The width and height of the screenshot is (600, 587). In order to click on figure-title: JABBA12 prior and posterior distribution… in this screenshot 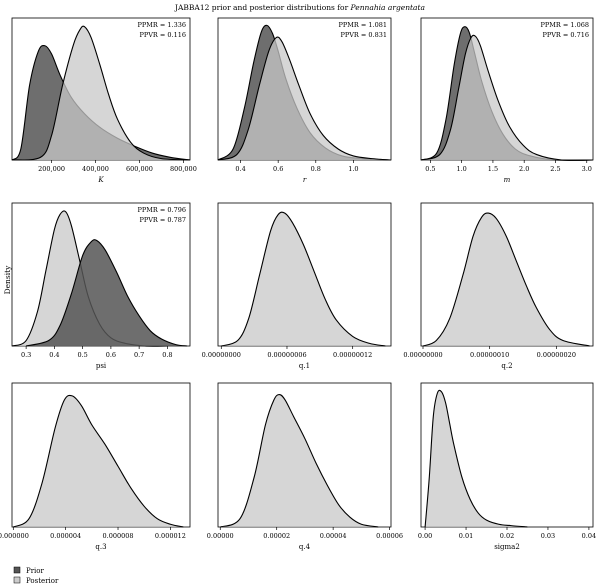, I will do `click(299, 7)`.